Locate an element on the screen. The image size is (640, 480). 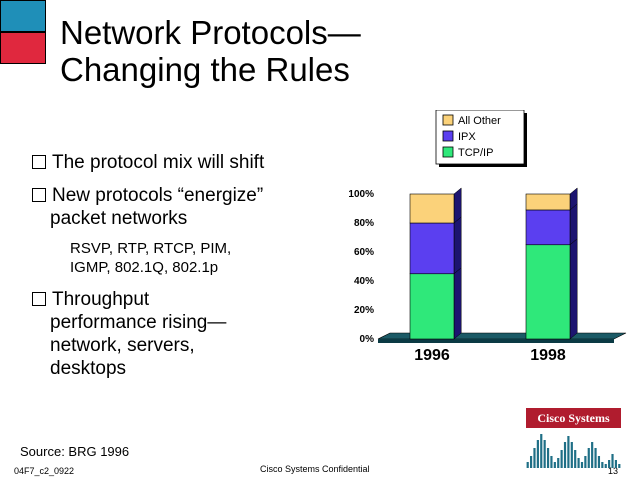
cisco-systems-logo: Cisco Systems is located at coordinates (573, 438).